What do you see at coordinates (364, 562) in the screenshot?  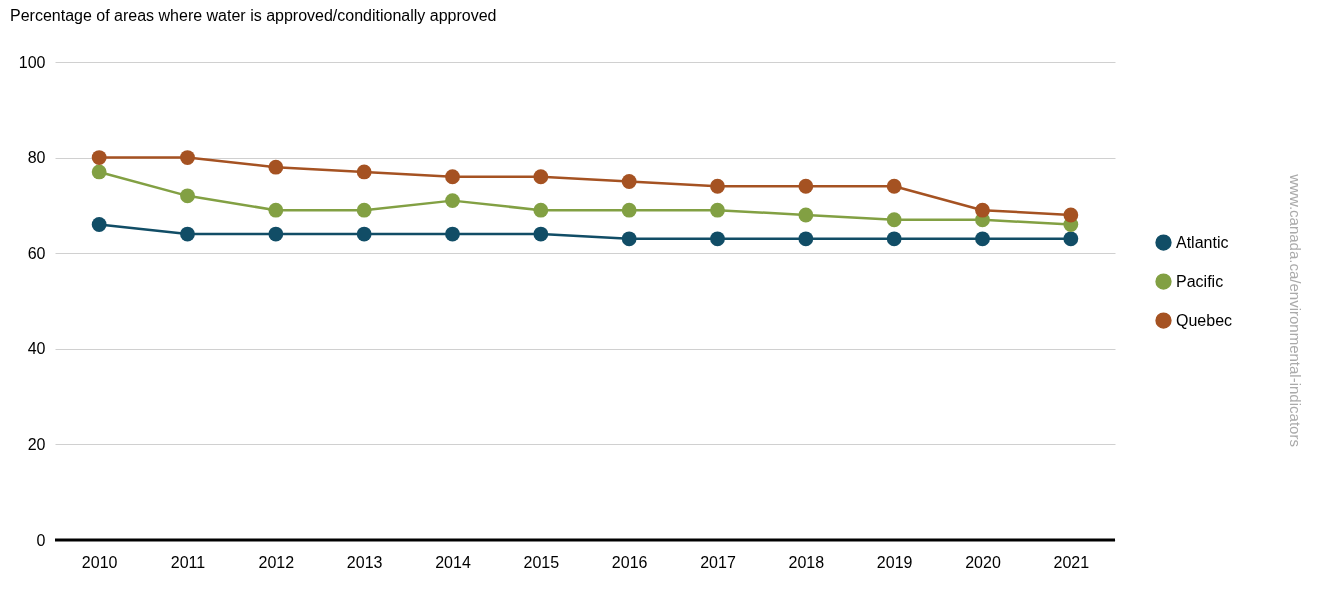 I see `x-tick-label: 2013` at bounding box center [364, 562].